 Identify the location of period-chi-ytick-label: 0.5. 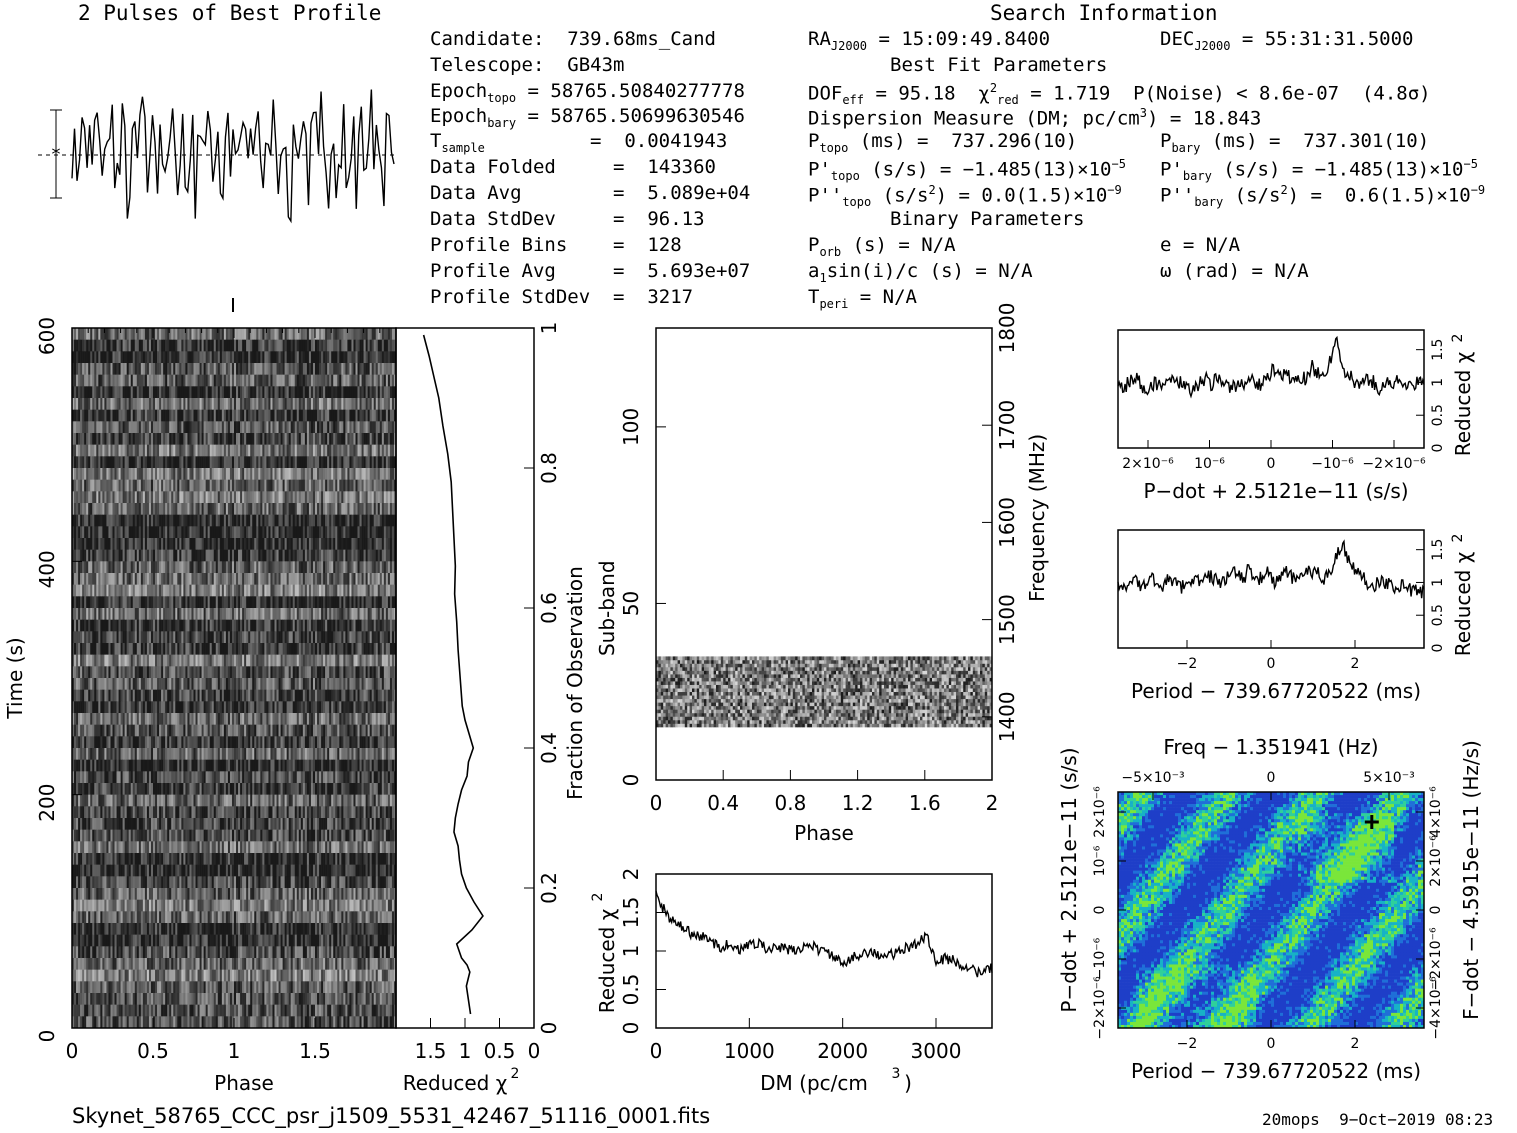
(1438, 615).